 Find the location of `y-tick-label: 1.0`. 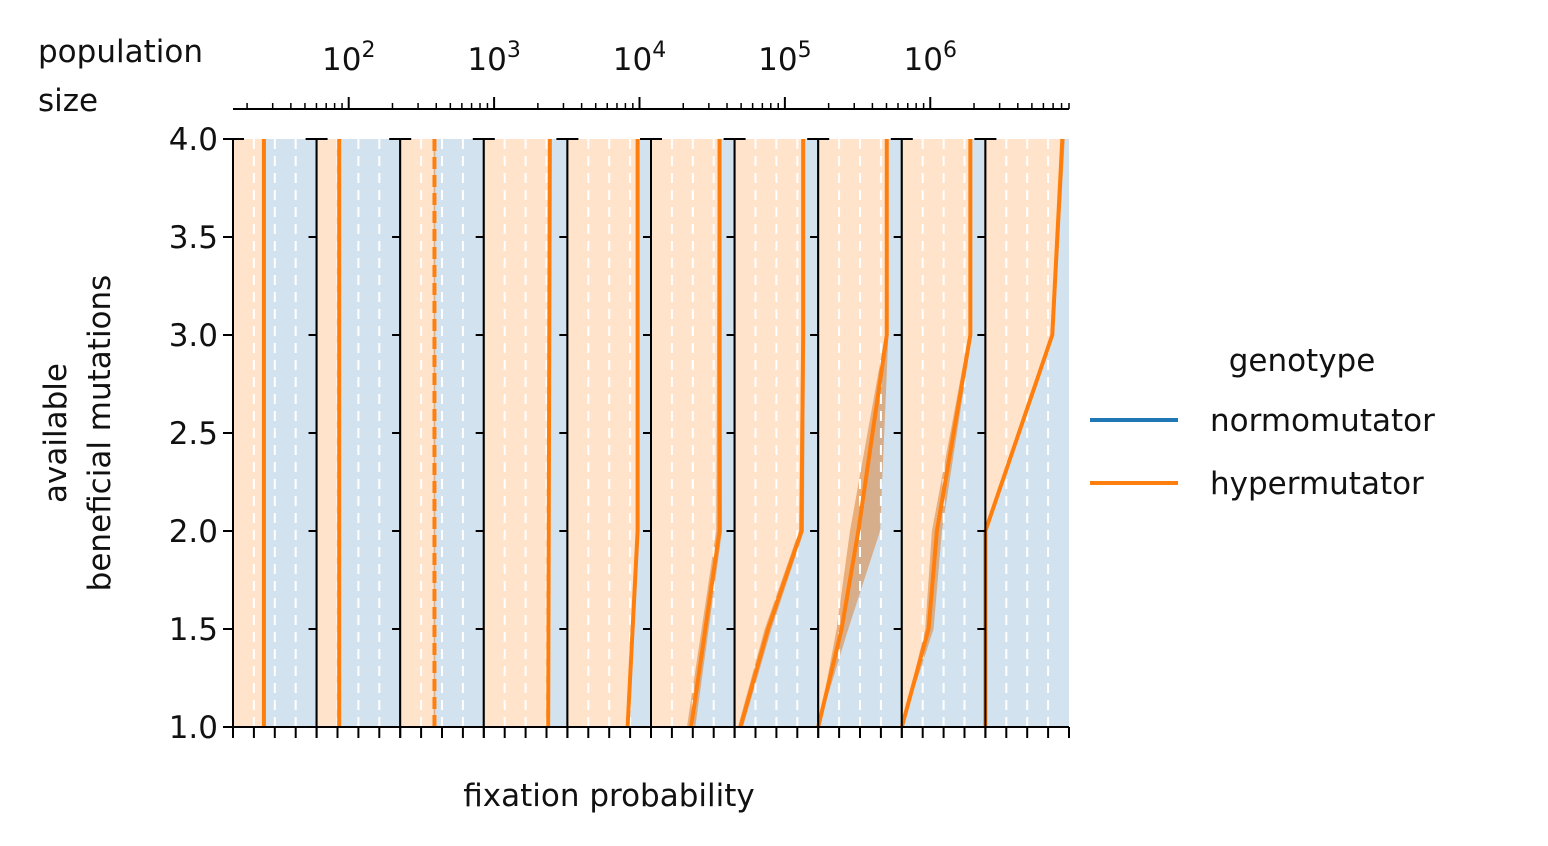

y-tick-label: 1.0 is located at coordinates (193, 728).